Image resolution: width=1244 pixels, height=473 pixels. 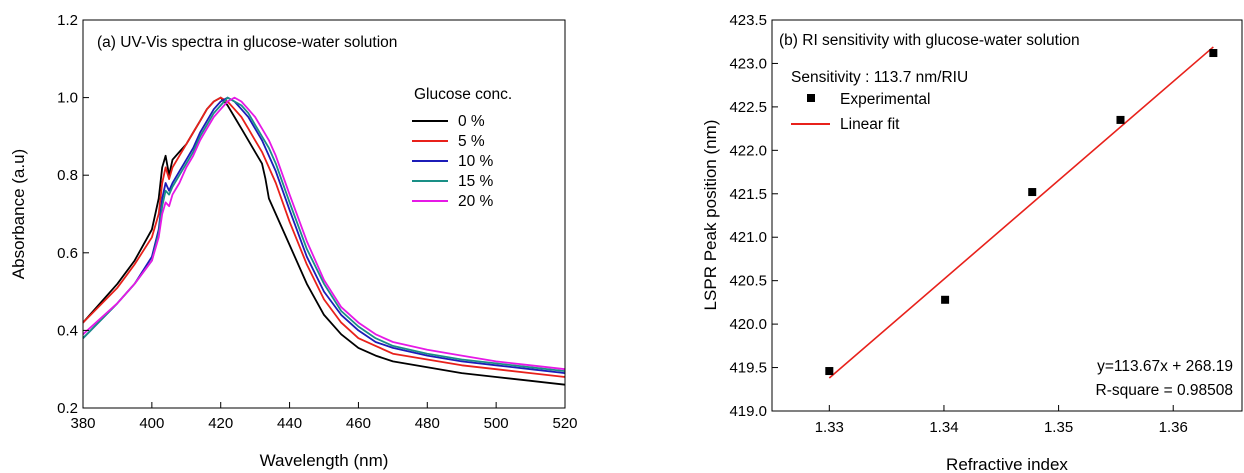 What do you see at coordinates (829, 427) in the screenshot?
I see `panel-b-x-tick-label: 1.33` at bounding box center [829, 427].